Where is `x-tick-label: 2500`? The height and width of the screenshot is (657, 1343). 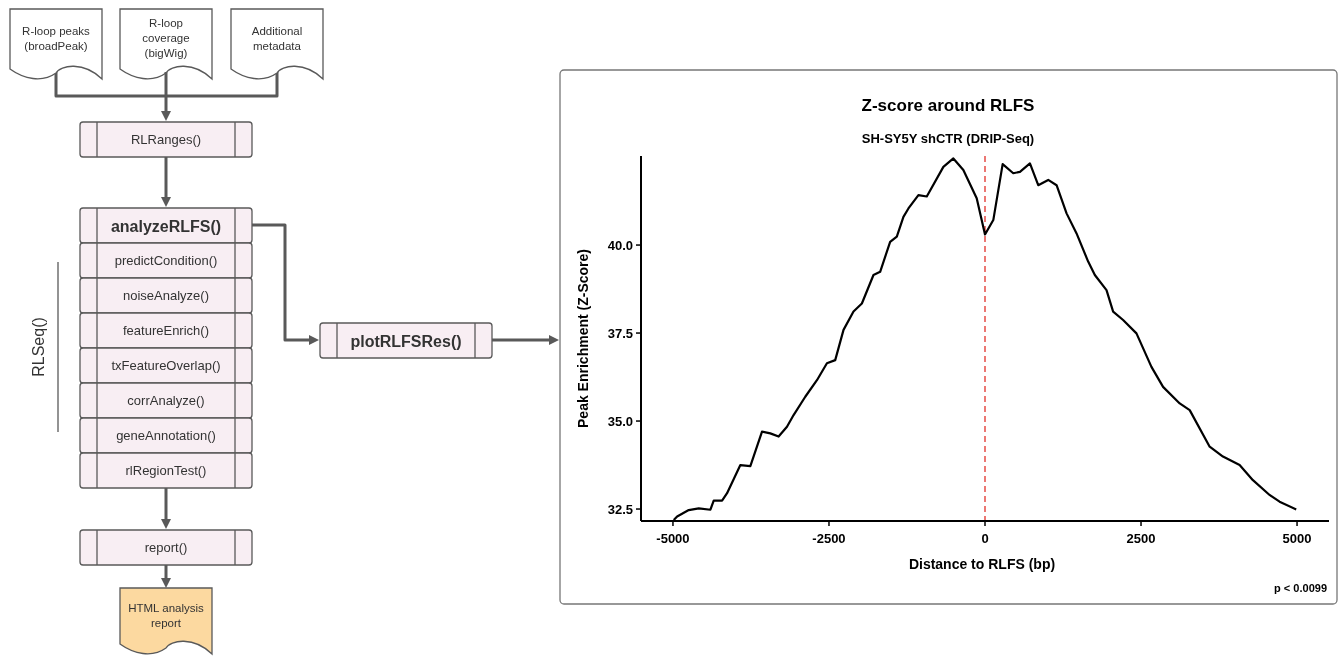
x-tick-label: 2500 is located at coordinates (1141, 538).